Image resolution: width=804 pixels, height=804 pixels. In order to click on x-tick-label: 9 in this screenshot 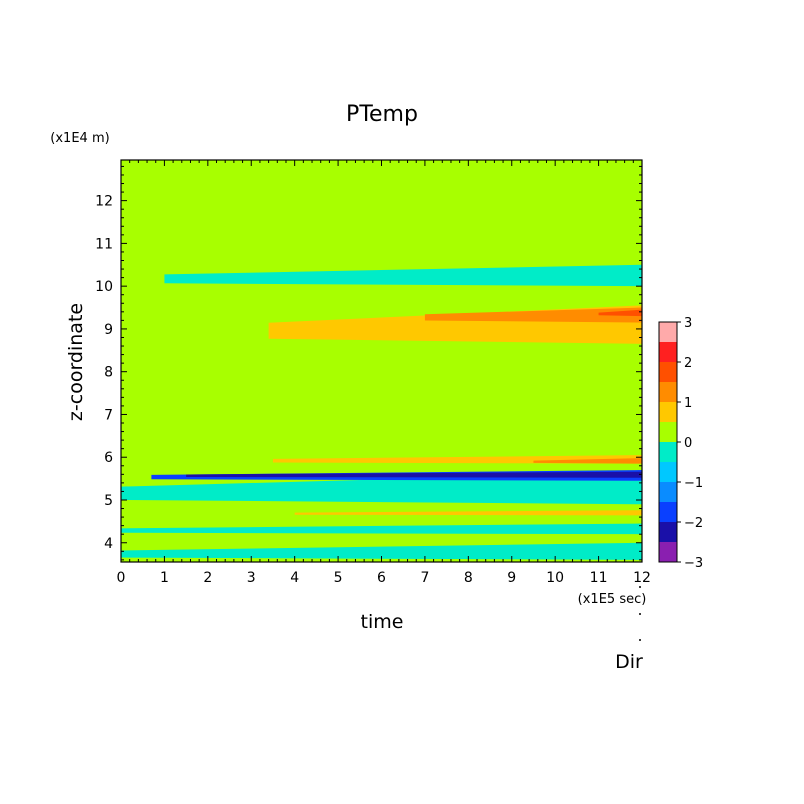, I will do `click(511, 578)`.